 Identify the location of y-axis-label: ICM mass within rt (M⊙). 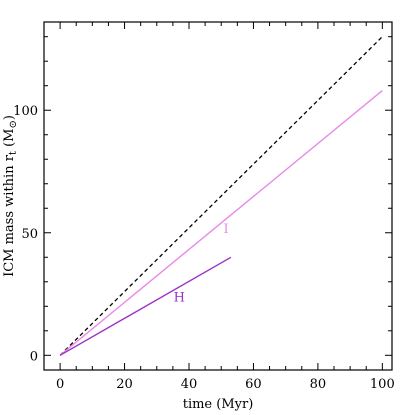
(10, 196).